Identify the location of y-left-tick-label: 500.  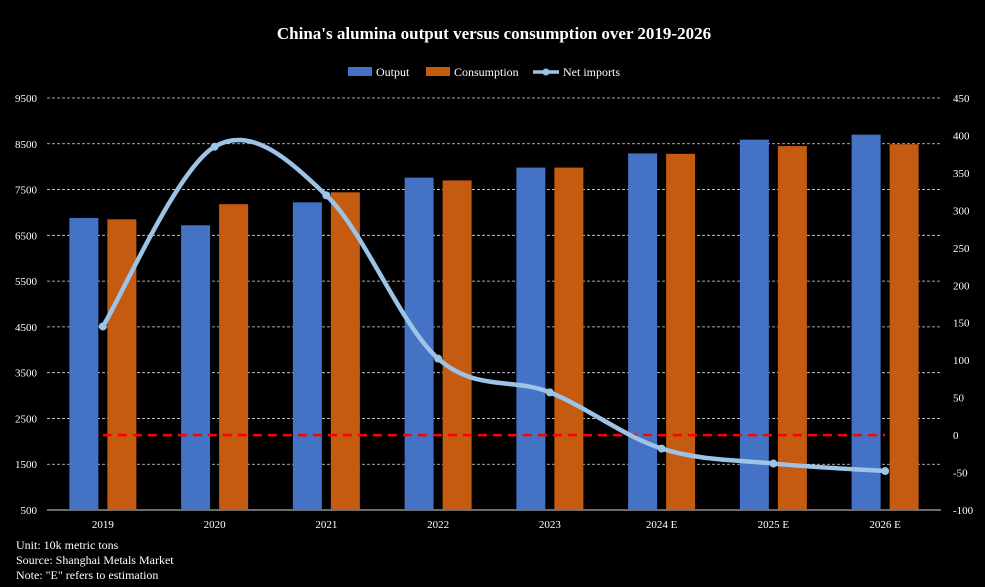
(29, 511).